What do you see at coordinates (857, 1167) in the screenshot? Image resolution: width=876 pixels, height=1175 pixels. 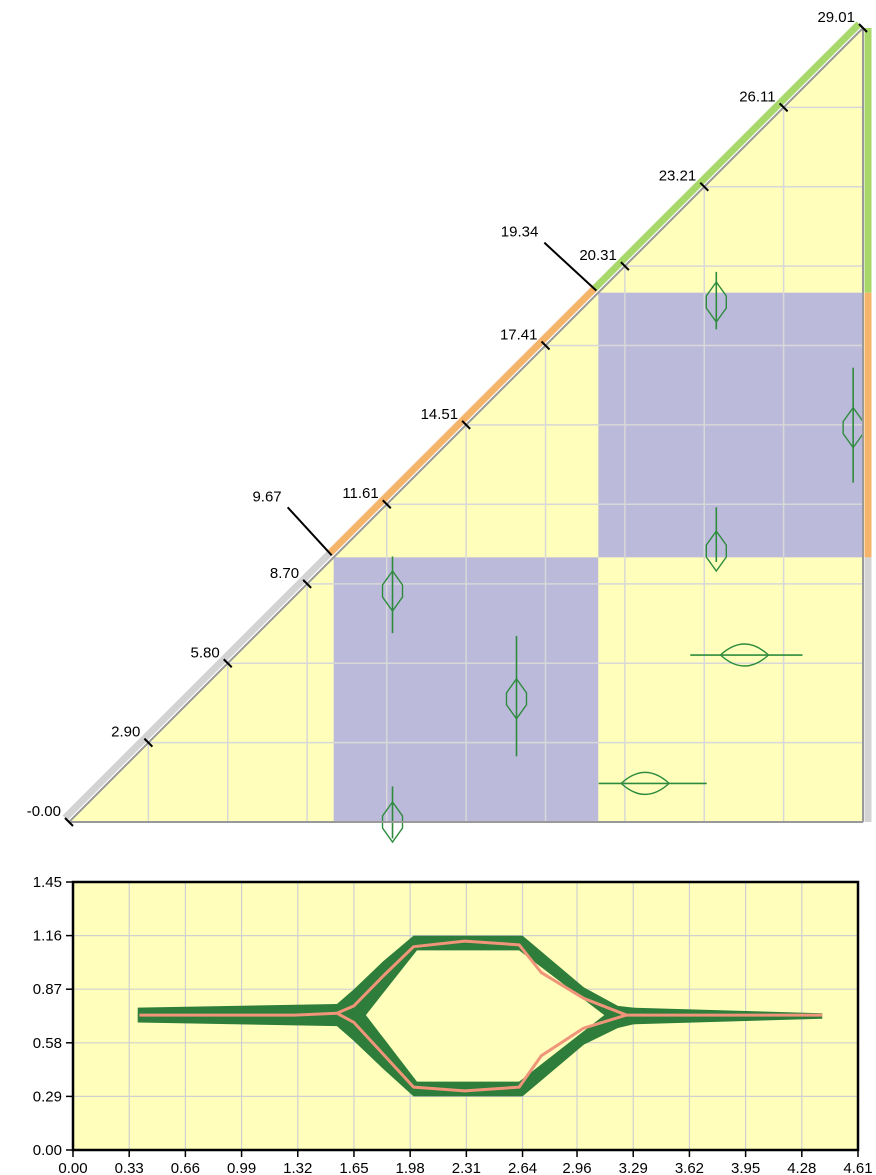 I see `x-tick-label: 4.61` at bounding box center [857, 1167].